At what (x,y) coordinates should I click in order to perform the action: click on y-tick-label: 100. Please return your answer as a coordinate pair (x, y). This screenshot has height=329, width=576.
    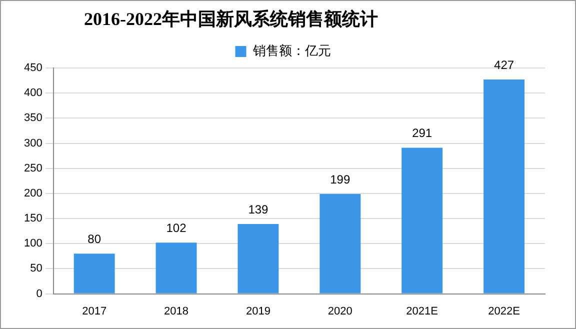
    Looking at the image, I should click on (33, 244).